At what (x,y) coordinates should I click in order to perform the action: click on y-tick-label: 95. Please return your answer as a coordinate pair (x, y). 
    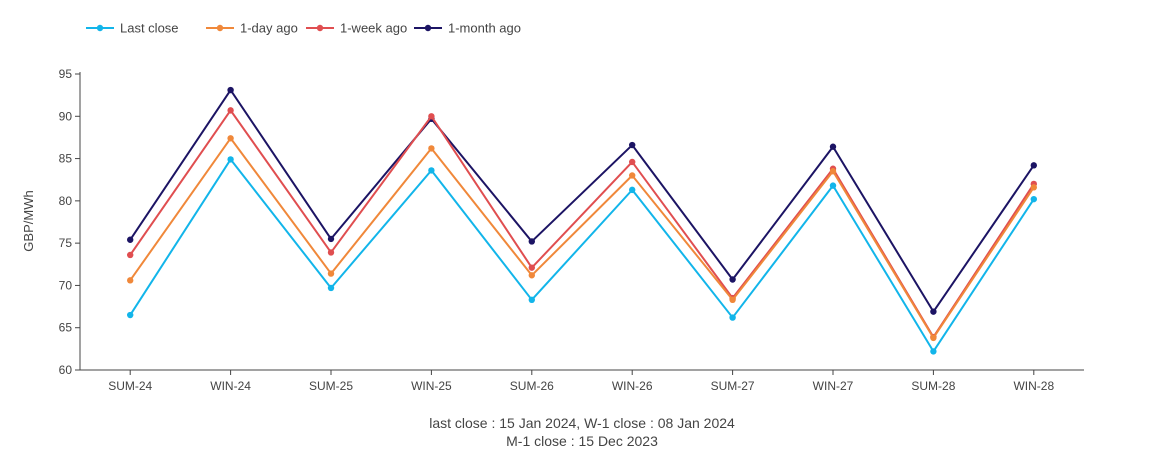
    Looking at the image, I should click on (66, 74).